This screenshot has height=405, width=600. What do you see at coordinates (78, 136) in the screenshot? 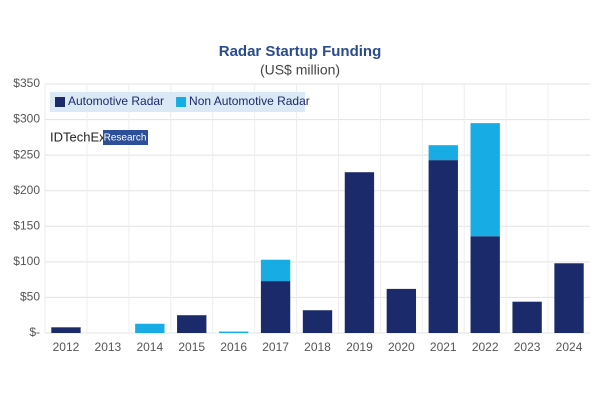
I see `watermark-brand: IDTechEx` at bounding box center [78, 136].